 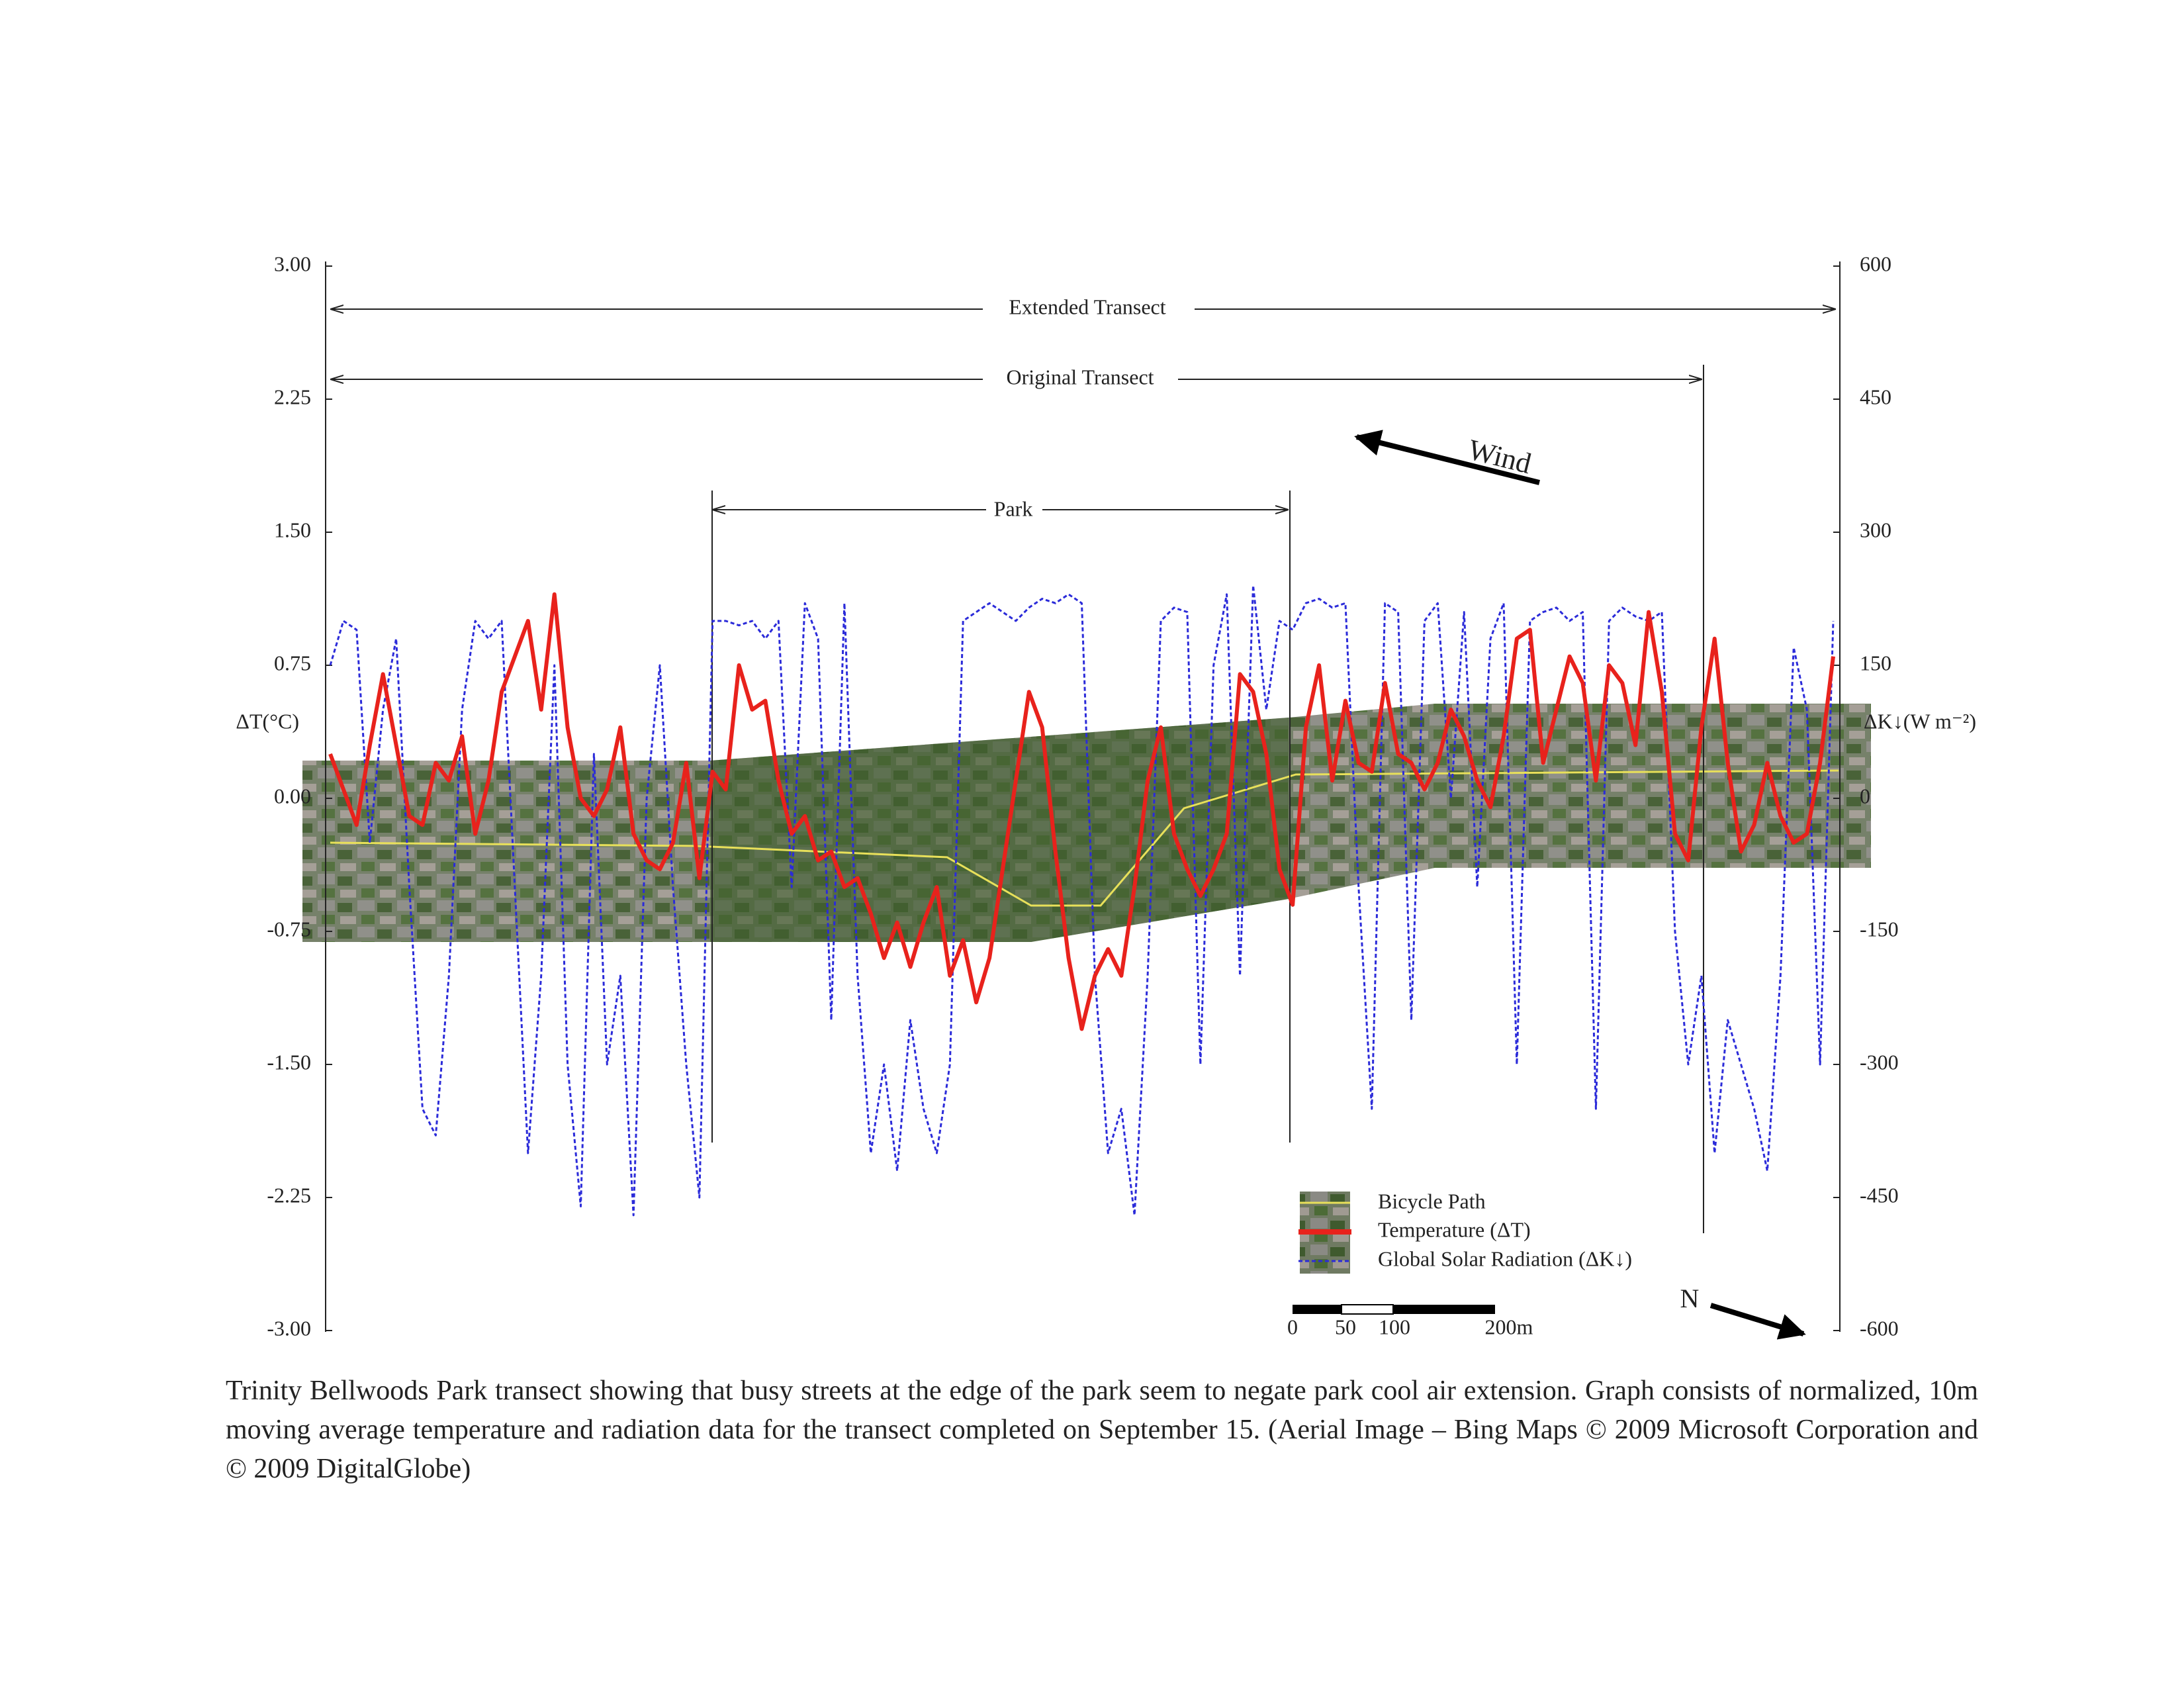 I want to click on scale-label: 50, so click(x=1345, y=1326).